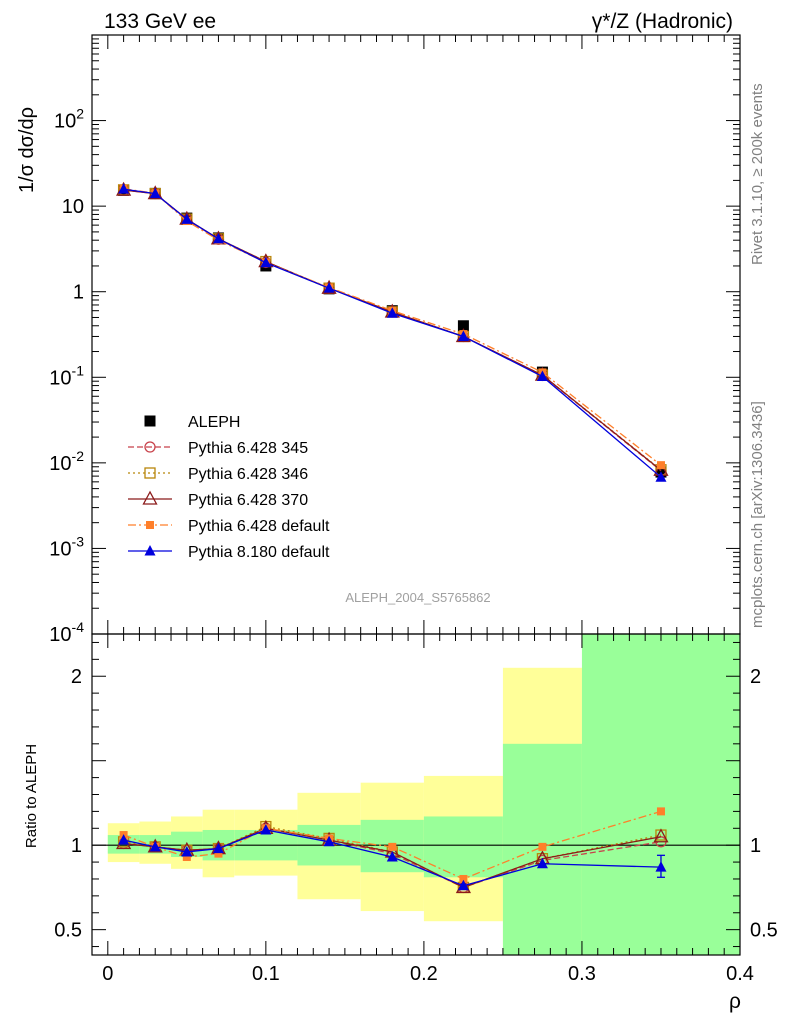 This screenshot has width=786, height=1024. What do you see at coordinates (150, 447) in the screenshot?
I see `legend-p345-marker` at bounding box center [150, 447].